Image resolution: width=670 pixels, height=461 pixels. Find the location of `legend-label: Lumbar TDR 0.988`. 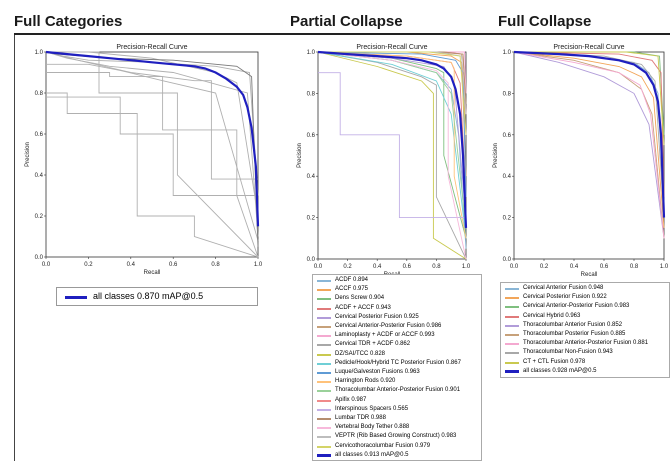

legend-label: Lumbar TDR 0.988 is located at coordinates (360, 418).